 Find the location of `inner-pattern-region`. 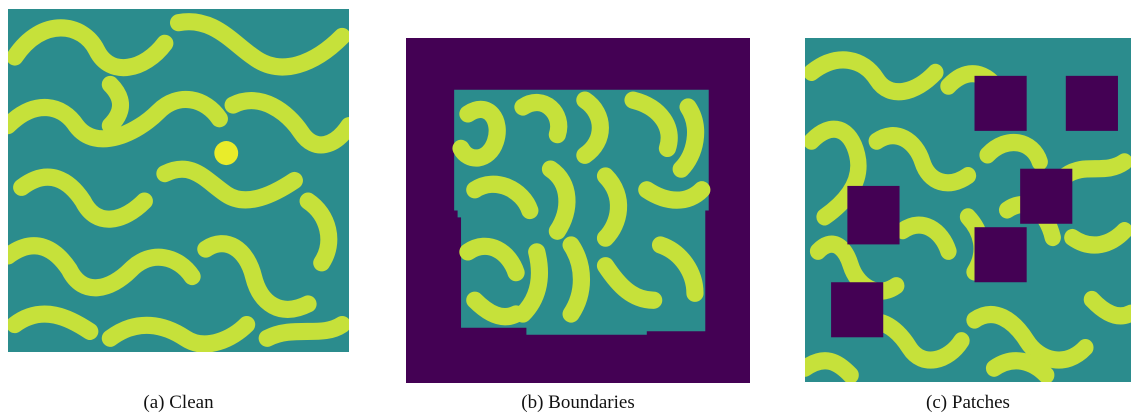

inner-pattern-region is located at coordinates (581, 212).